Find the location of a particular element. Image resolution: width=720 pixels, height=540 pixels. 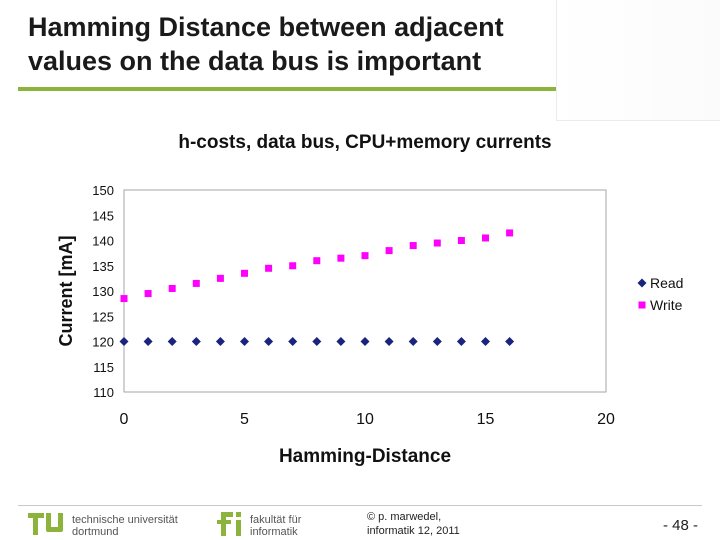

x-axis-ticks: 0 5 10 15 20 is located at coordinates (367, 419).